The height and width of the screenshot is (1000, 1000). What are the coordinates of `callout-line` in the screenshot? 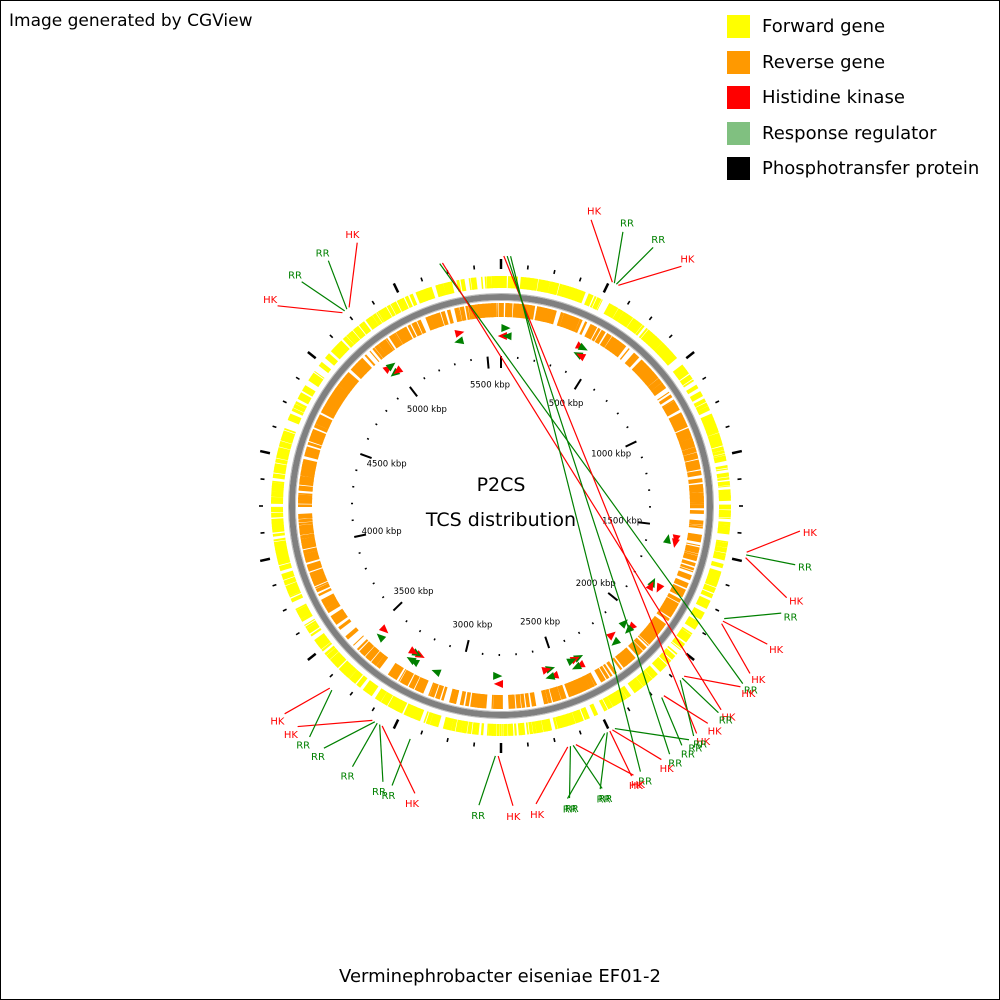 It's located at (337, 285).